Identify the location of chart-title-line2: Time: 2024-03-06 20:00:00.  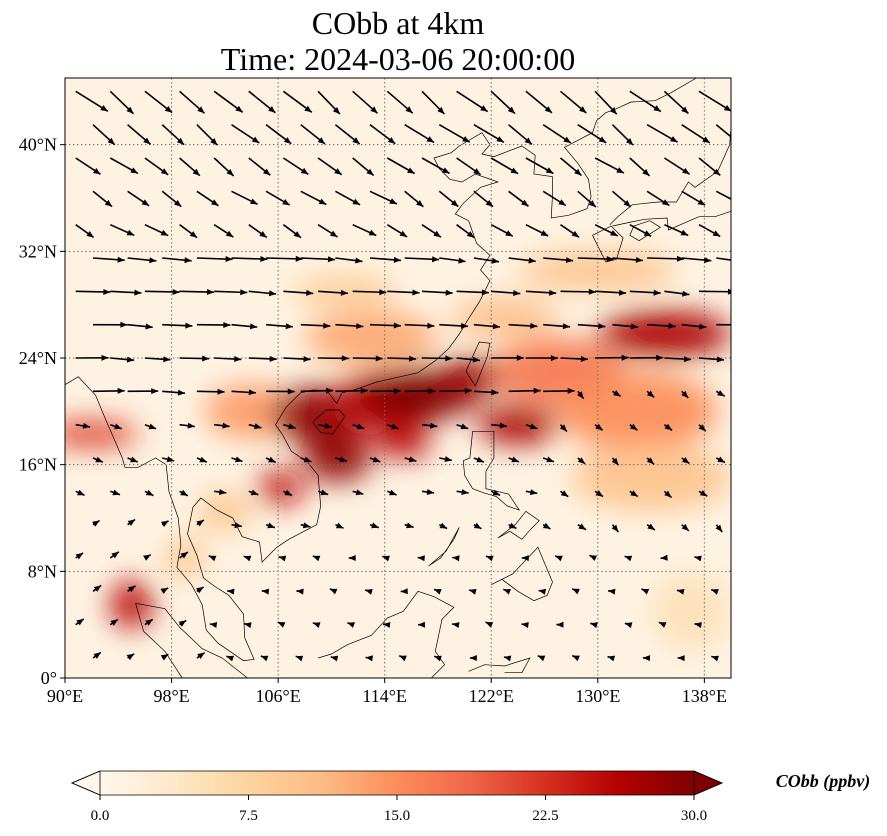
(398, 59).